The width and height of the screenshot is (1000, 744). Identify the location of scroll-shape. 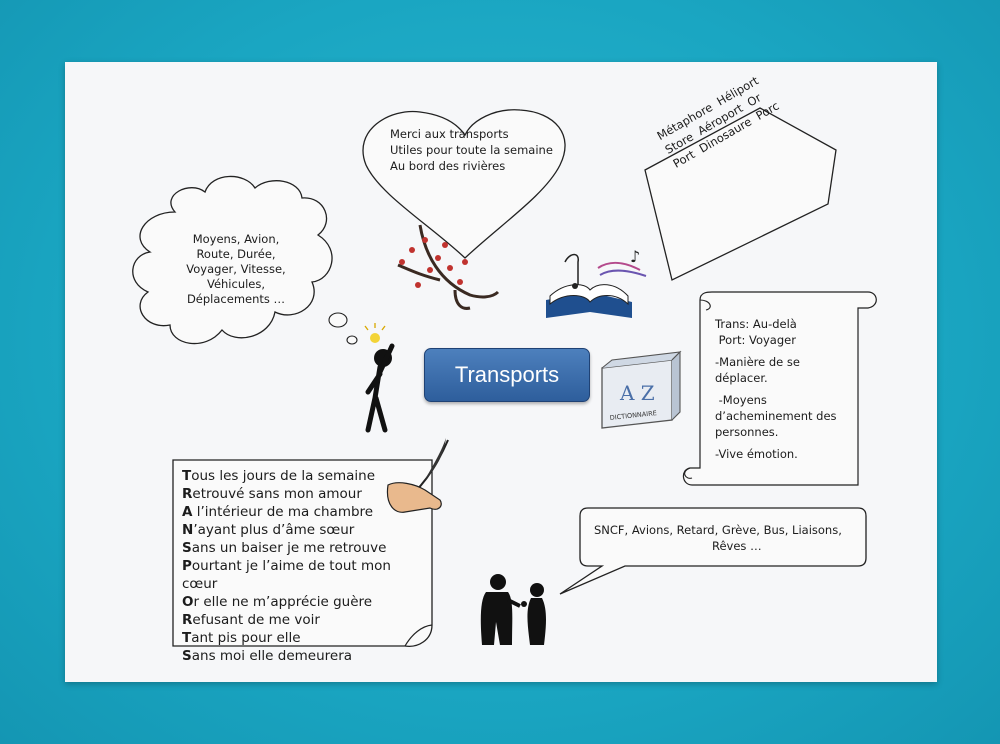
(779, 388).